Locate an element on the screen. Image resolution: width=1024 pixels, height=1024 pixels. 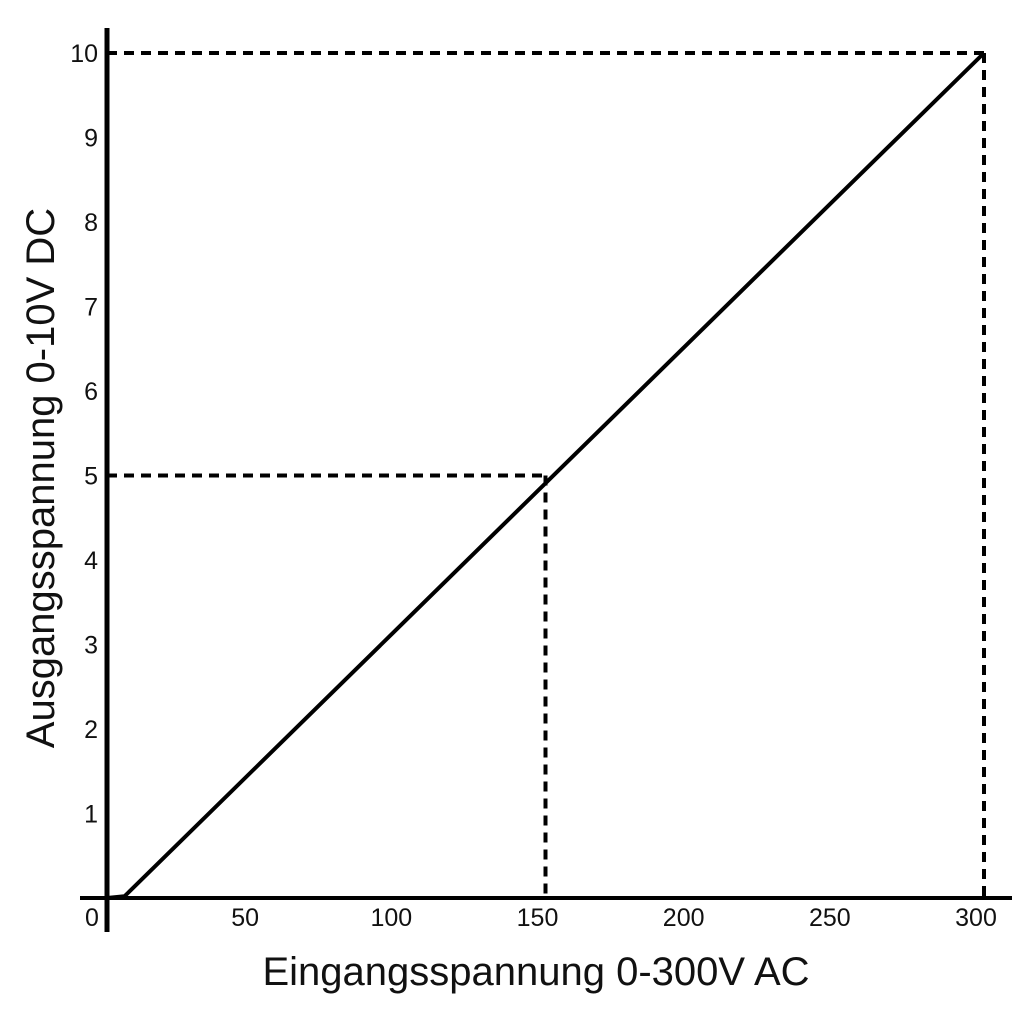
y-tick-label: 10 is located at coordinates (84, 54).